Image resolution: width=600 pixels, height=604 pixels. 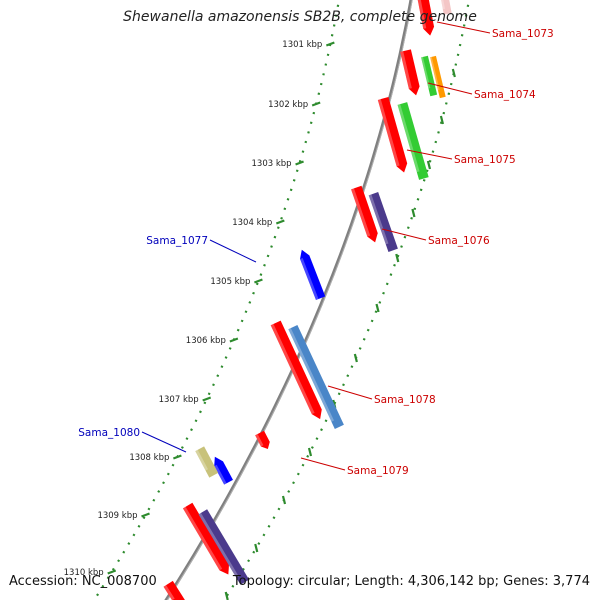 I want to click on gene-label: Sama_1078, so click(x=405, y=400).